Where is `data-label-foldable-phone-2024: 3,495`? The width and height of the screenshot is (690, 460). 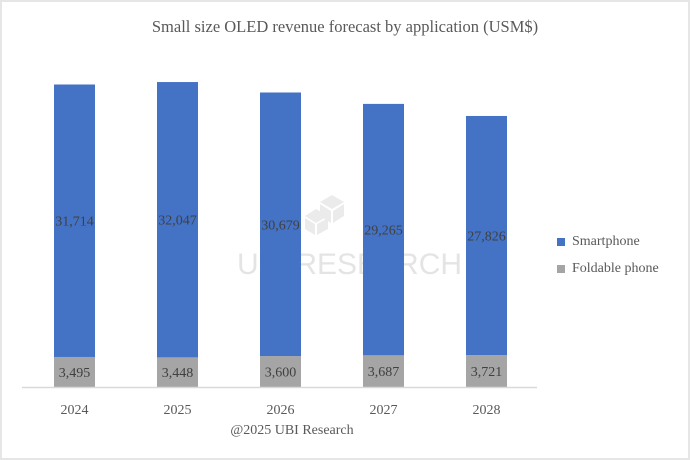
data-label-foldable-phone-2024: 3,495 is located at coordinates (75, 373).